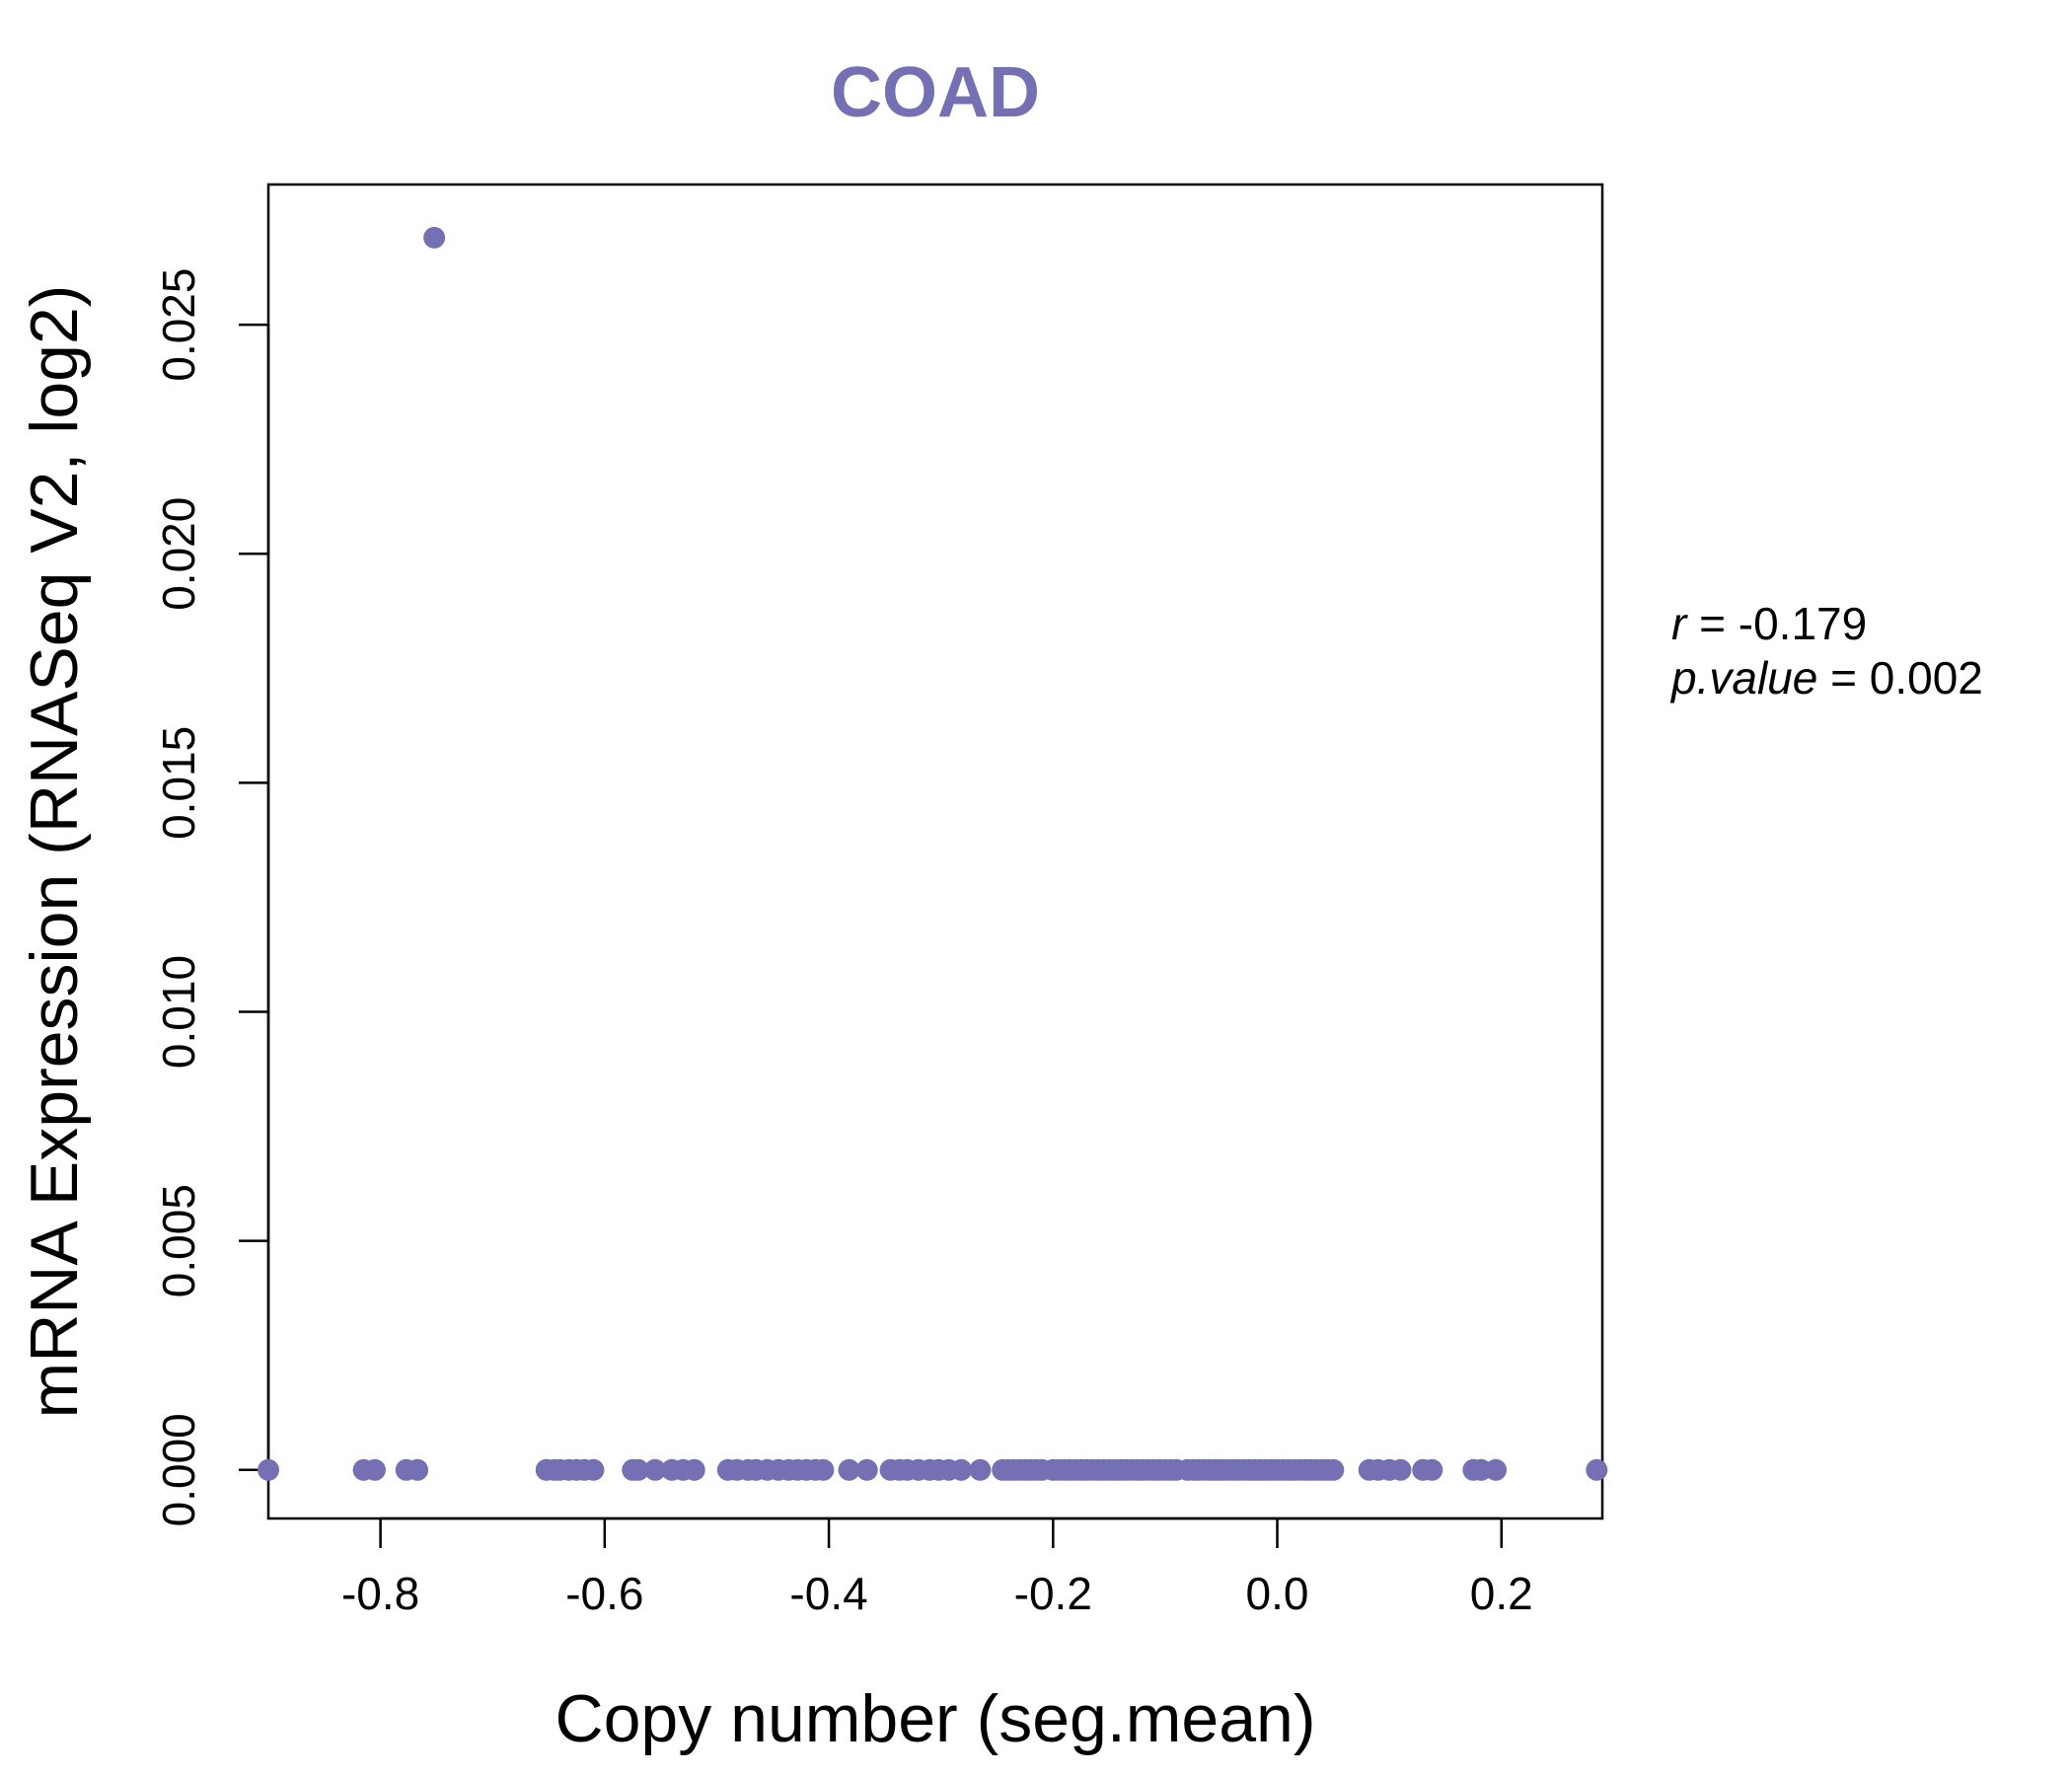 Image resolution: width=2072 pixels, height=1776 pixels. I want to click on stats-annotation: r = -0.179 p.value = 0.002, so click(1826, 651).